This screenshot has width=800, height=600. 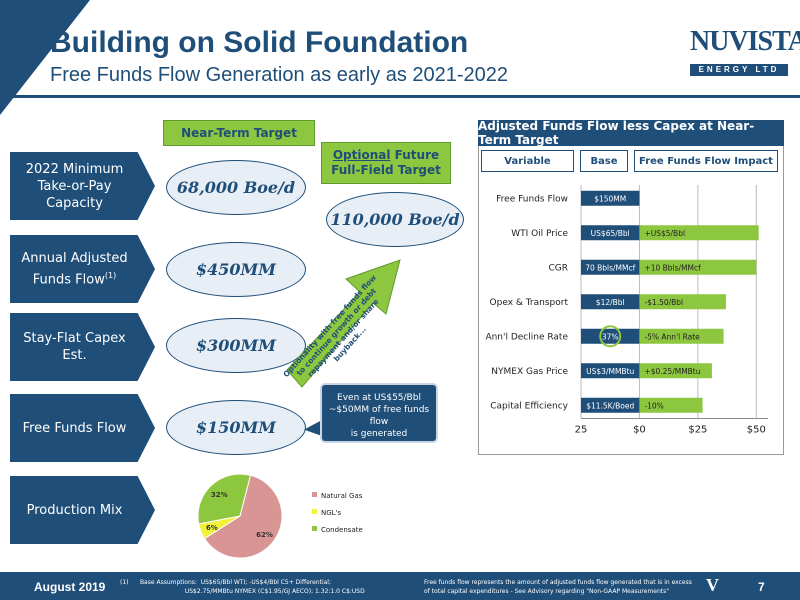 What do you see at coordinates (342, 496) in the screenshot?
I see `legend-label: Natural Gas` at bounding box center [342, 496].